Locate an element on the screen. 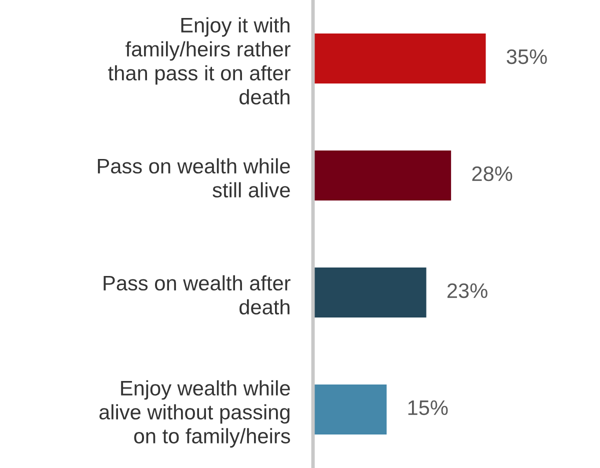  data-label: 28% is located at coordinates (492, 174).